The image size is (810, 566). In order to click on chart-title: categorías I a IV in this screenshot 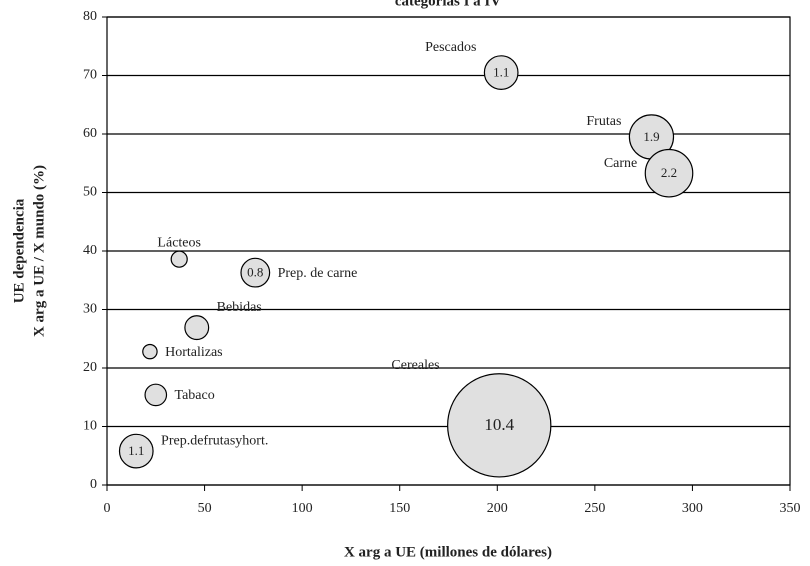, I will do `click(448, 4)`.